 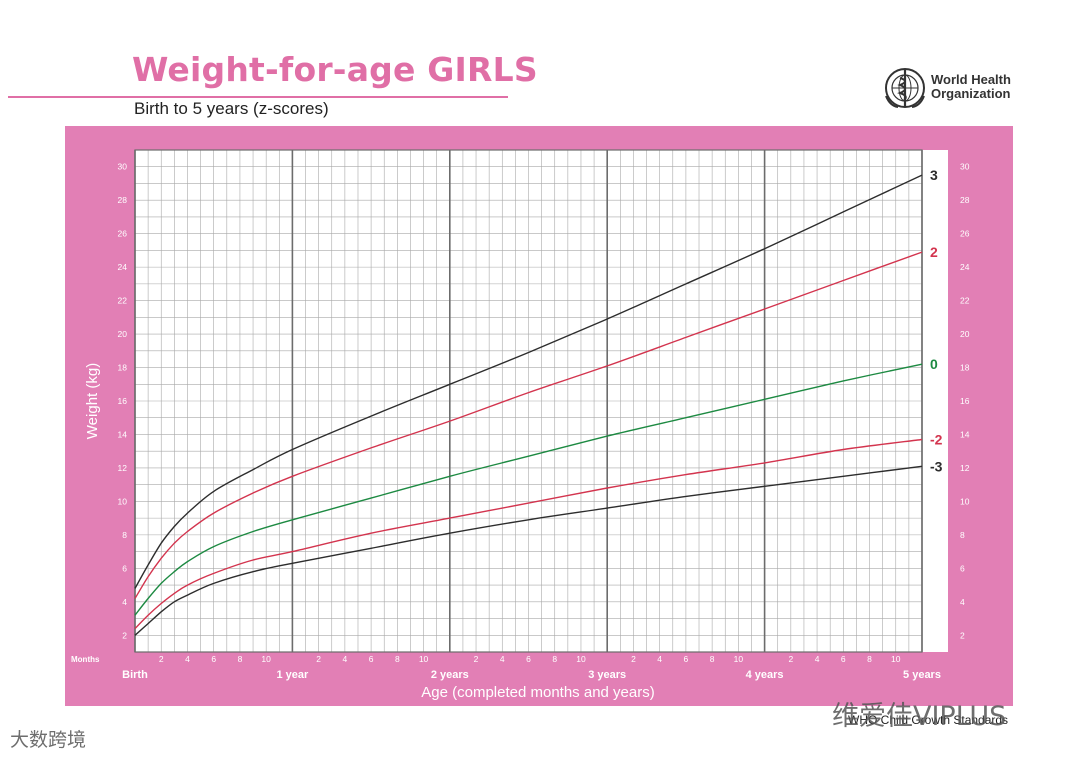 I want to click on y-tick-label-right: 24, so click(x=965, y=267).